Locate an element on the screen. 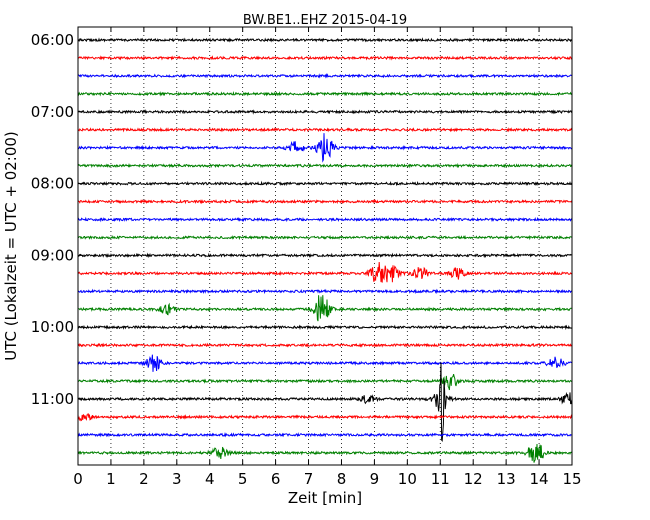  y-tick-label: 09:00 is located at coordinates (52, 255).